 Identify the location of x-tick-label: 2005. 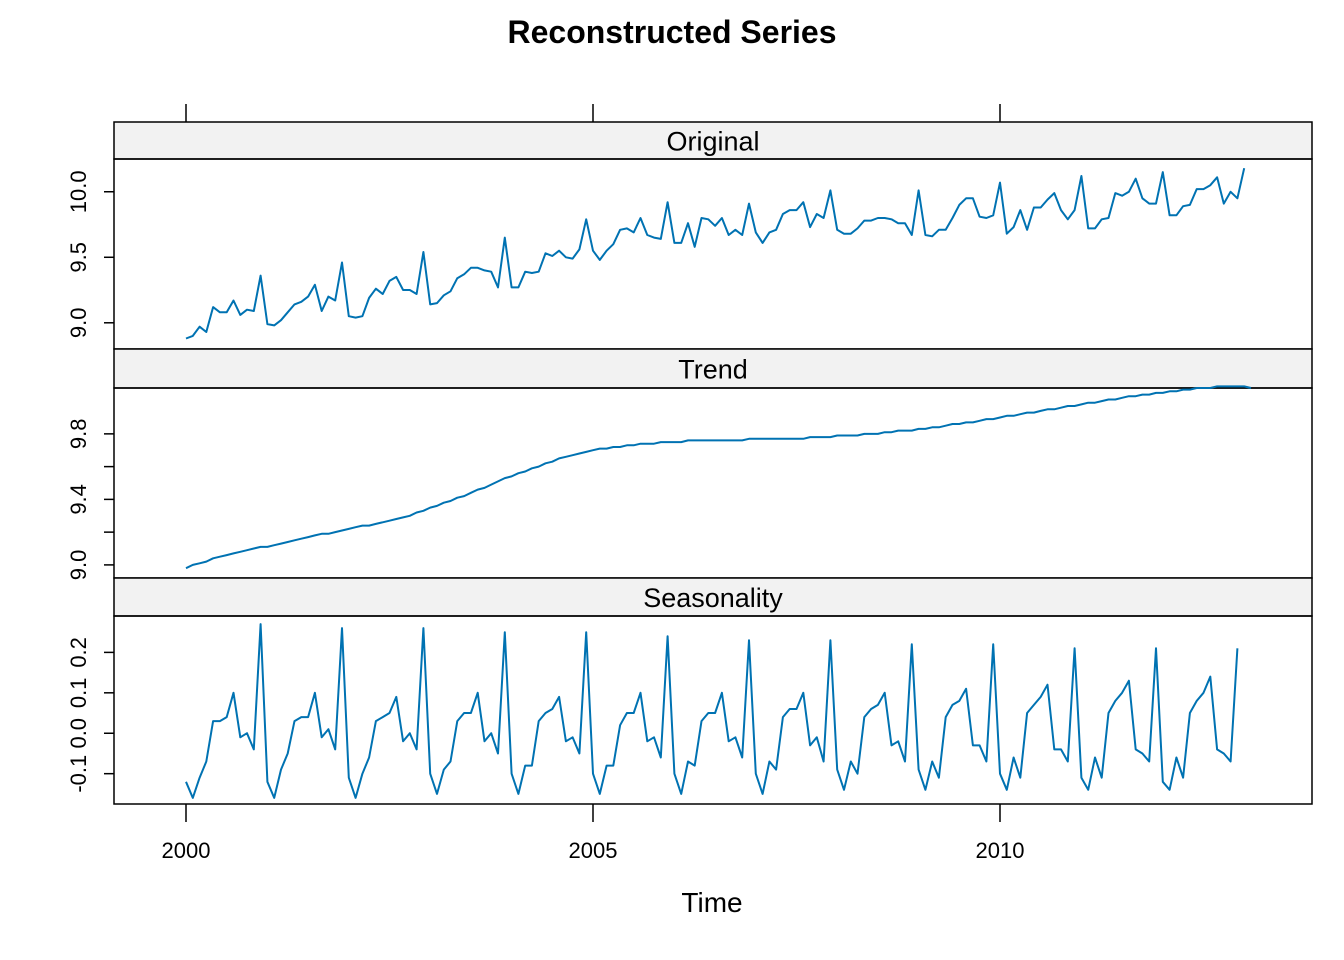
(593, 850).